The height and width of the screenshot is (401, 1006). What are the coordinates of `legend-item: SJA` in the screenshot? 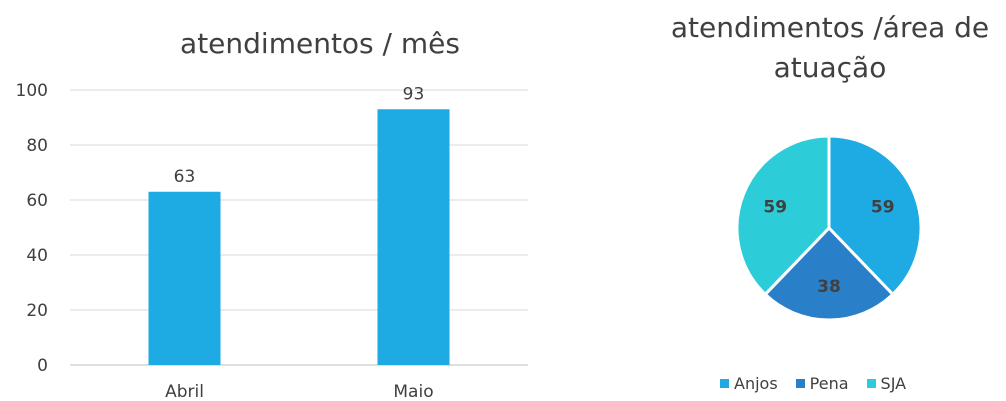 It's located at (886, 383).